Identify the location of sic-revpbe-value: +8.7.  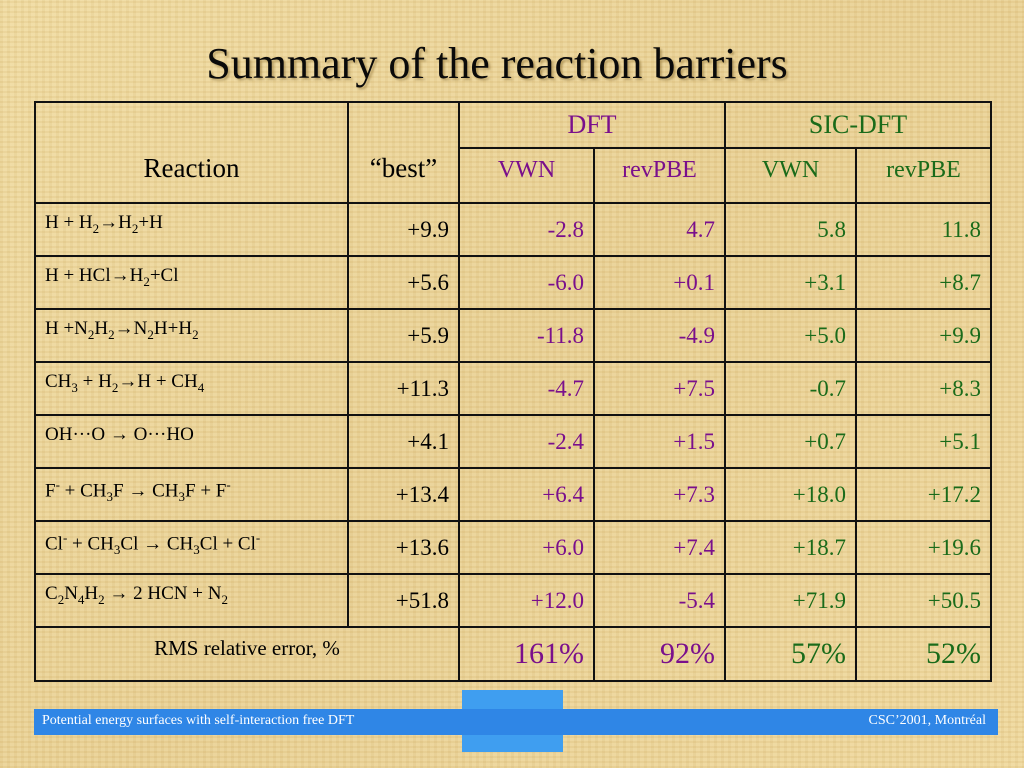
(923, 282).